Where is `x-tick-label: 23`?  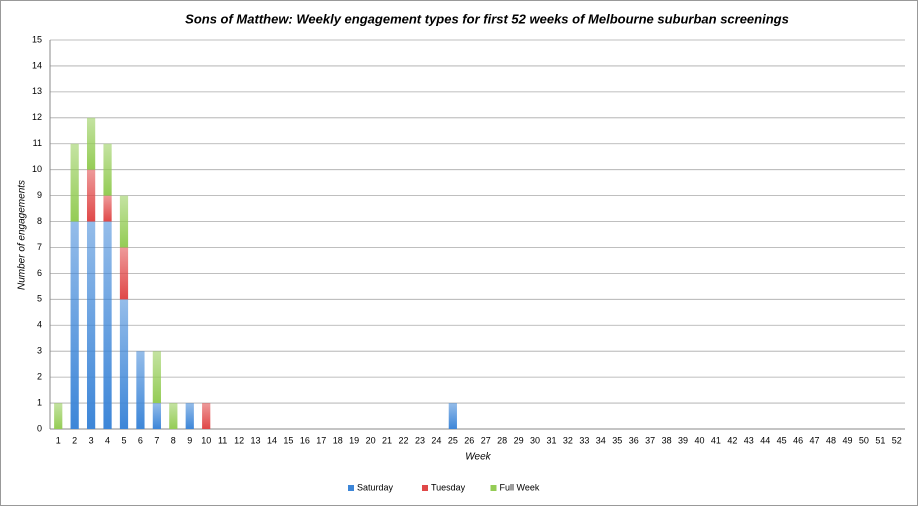
x-tick-label: 23 is located at coordinates (420, 440).